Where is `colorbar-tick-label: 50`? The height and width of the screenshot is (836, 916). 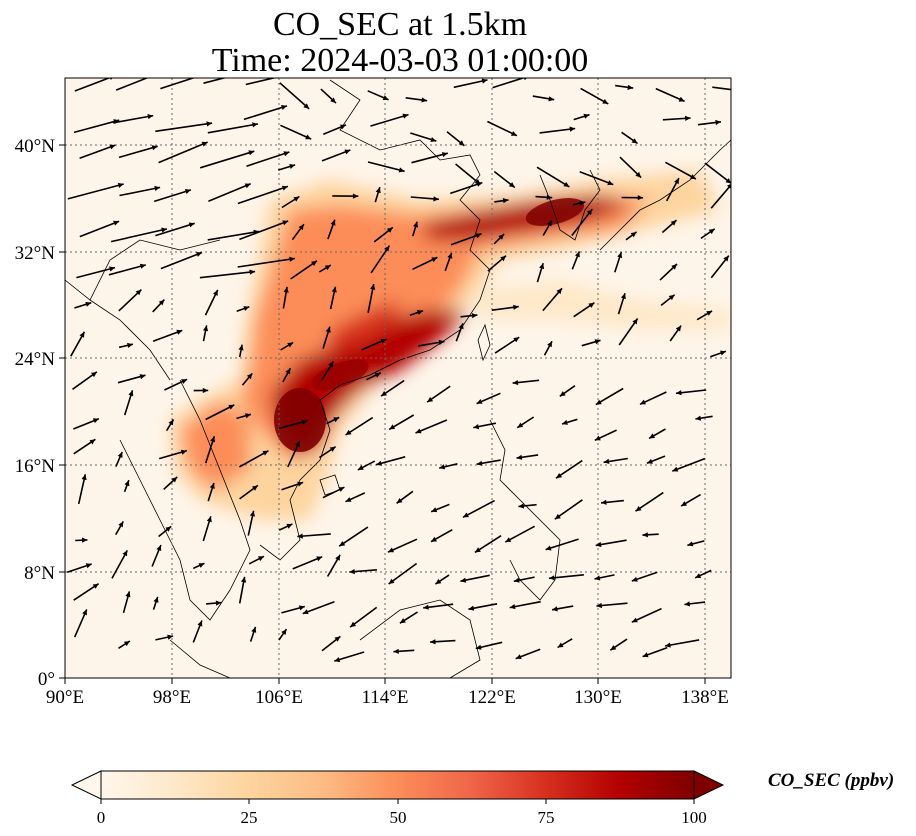
colorbar-tick-label: 50 is located at coordinates (398, 817).